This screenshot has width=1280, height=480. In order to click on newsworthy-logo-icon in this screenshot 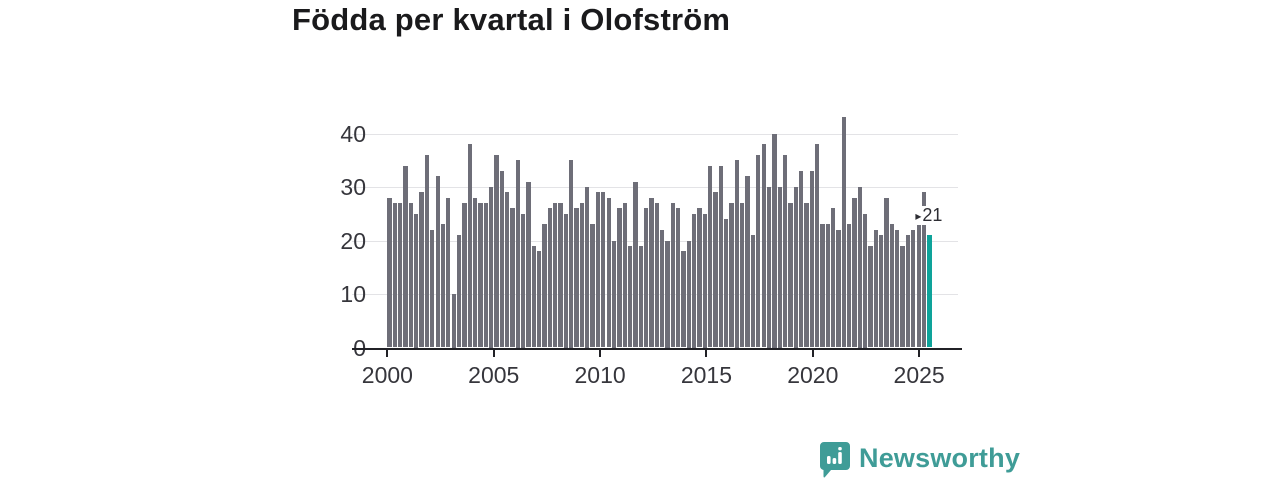, I will do `click(834, 460)`.